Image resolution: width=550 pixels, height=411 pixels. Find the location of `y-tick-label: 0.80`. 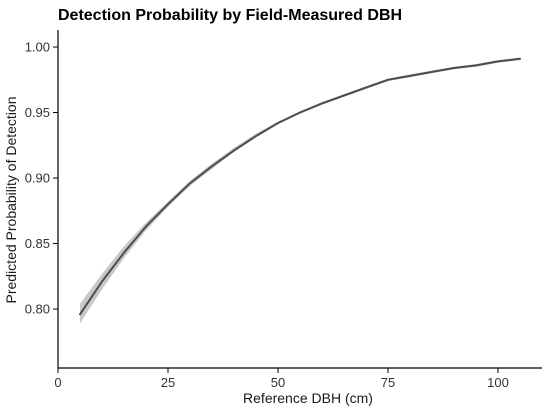

y-tick-label: 0.80 is located at coordinates (37, 309).